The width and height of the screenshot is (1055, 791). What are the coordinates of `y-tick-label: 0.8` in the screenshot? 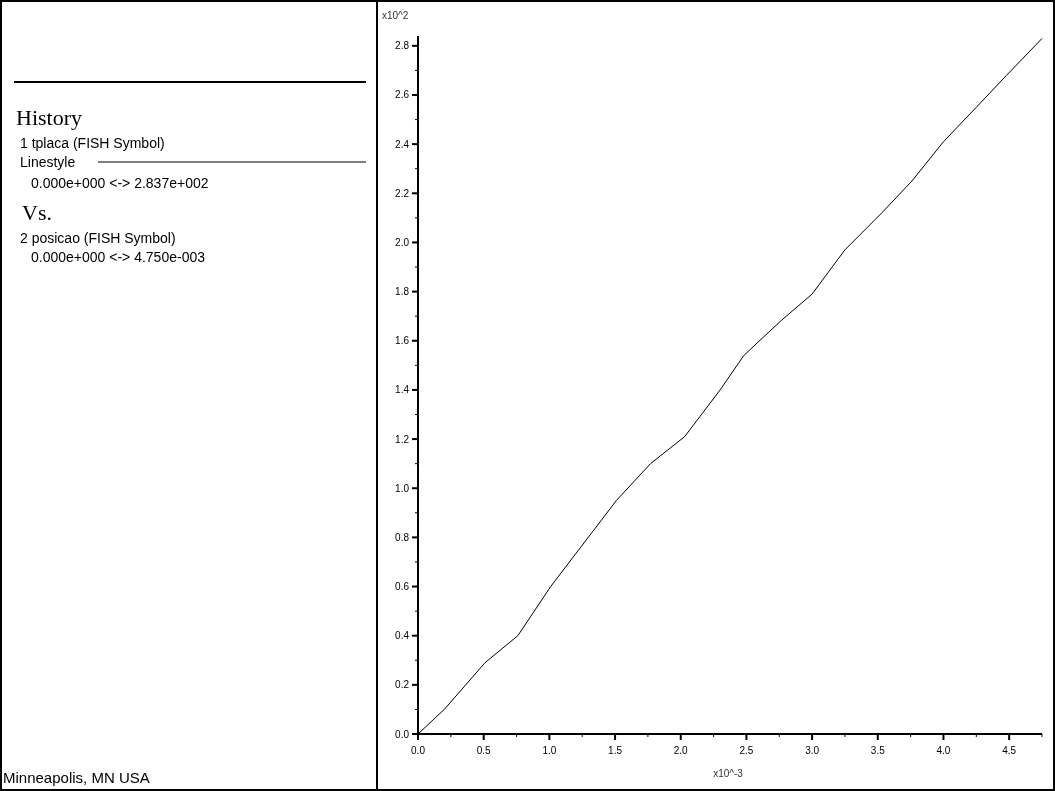 It's located at (402, 537).